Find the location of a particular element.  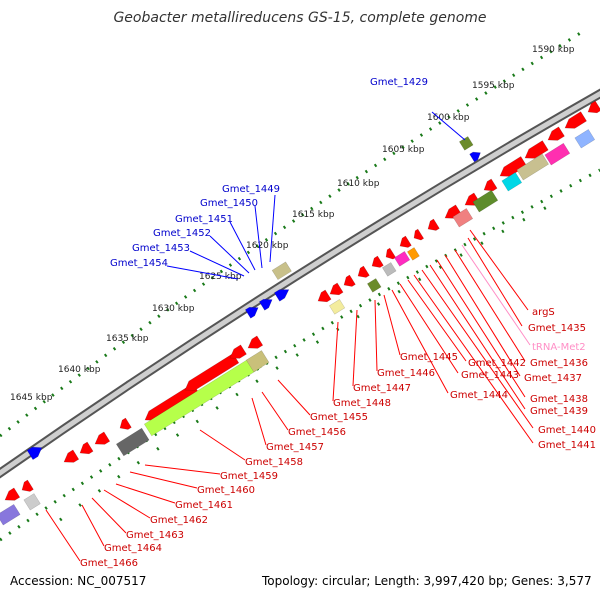

reverse-gene-label: Gmet_1444 is located at coordinates (479, 395).